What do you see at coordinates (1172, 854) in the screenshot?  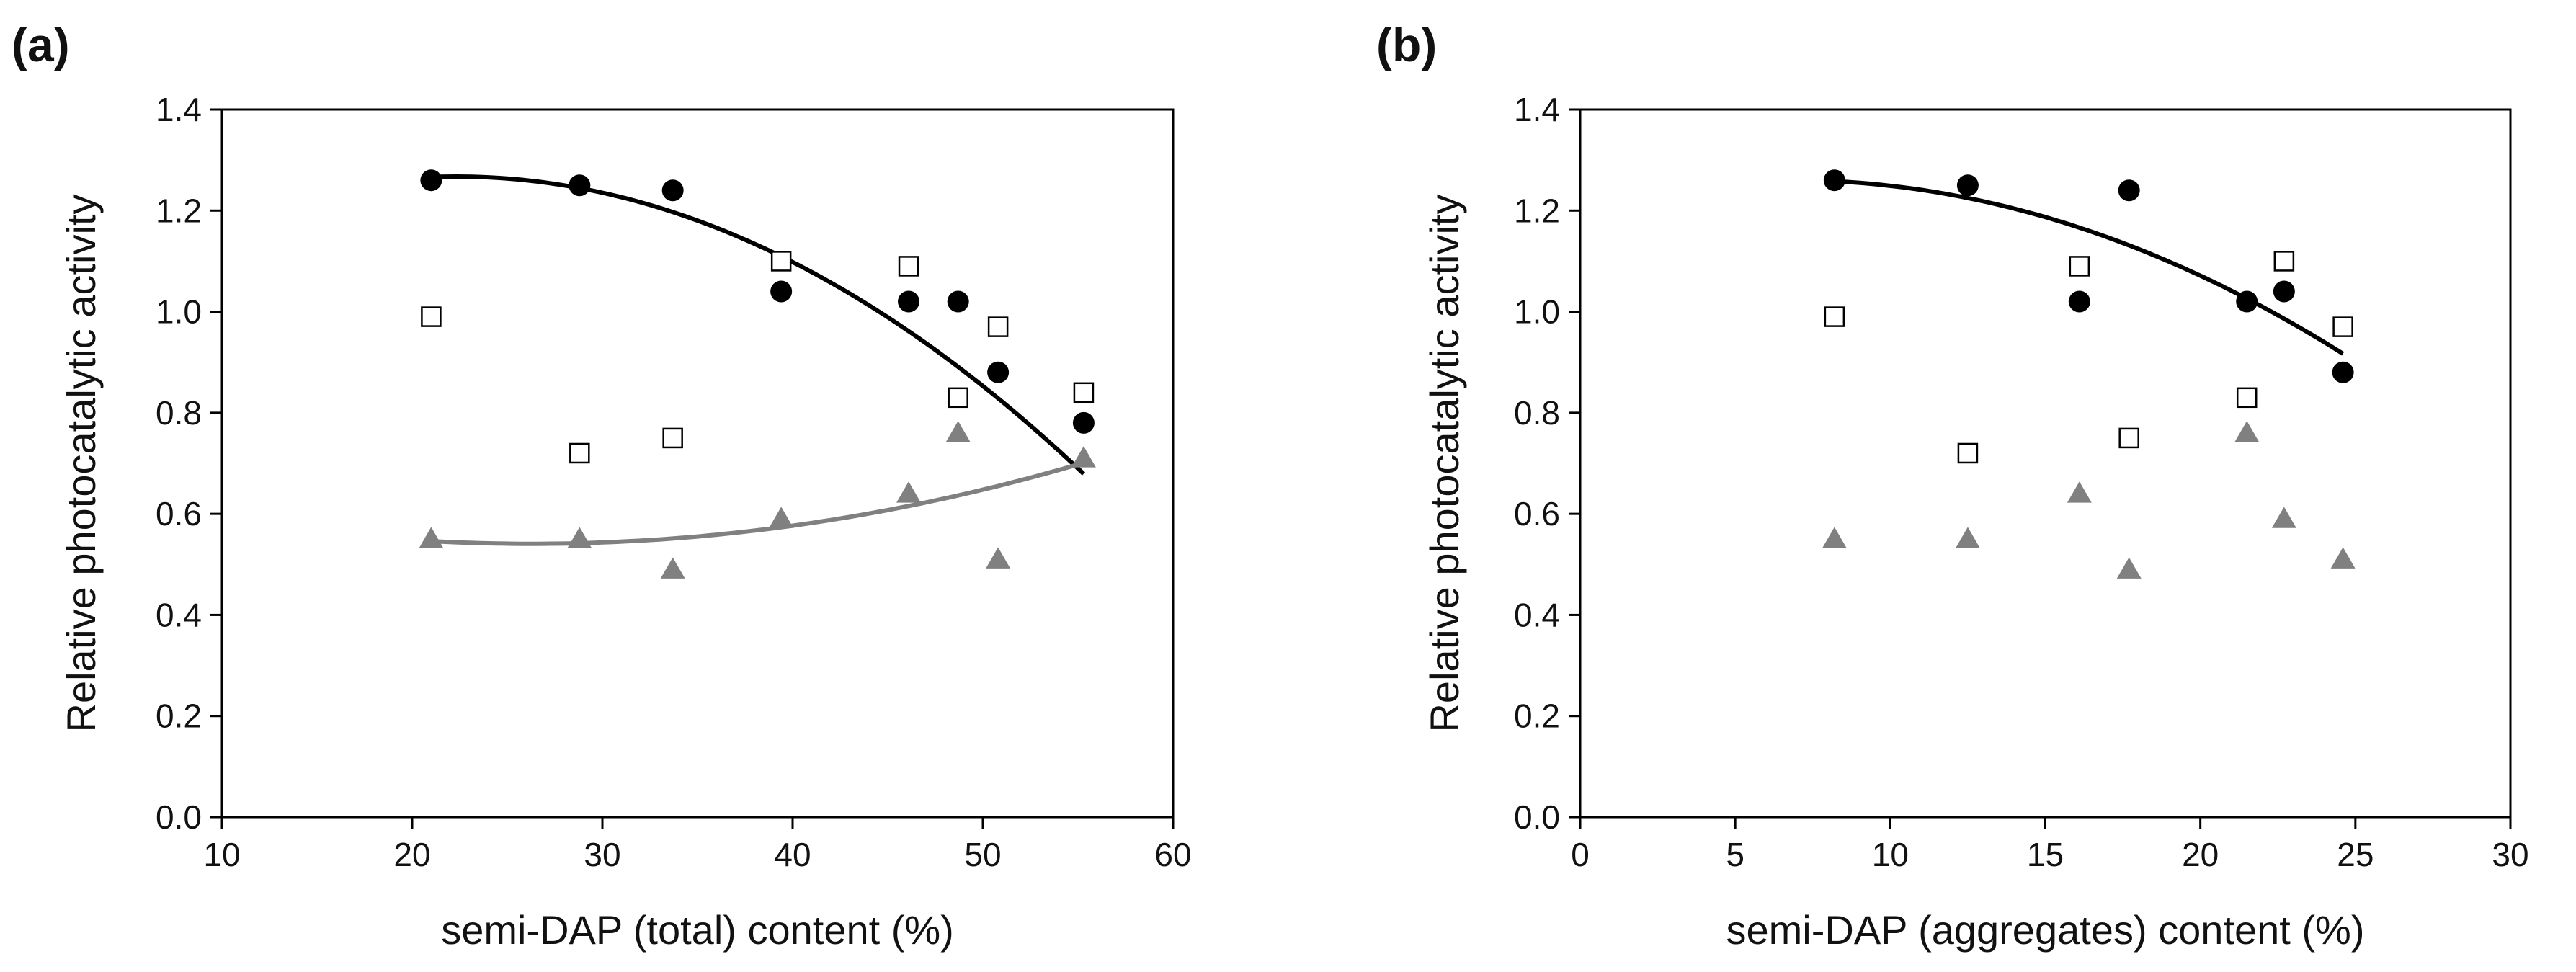 I see `x-tick-label: 60` at bounding box center [1172, 854].